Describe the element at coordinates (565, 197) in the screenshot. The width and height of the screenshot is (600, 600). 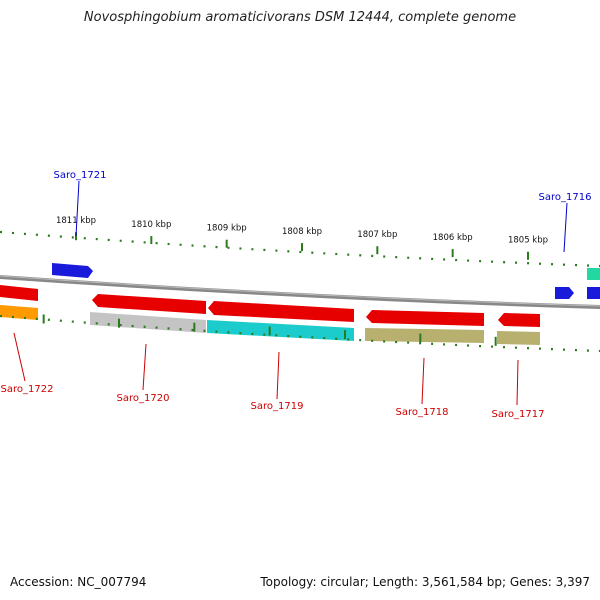
I see `gene-label-saro-1716: Saro_1716` at that location.